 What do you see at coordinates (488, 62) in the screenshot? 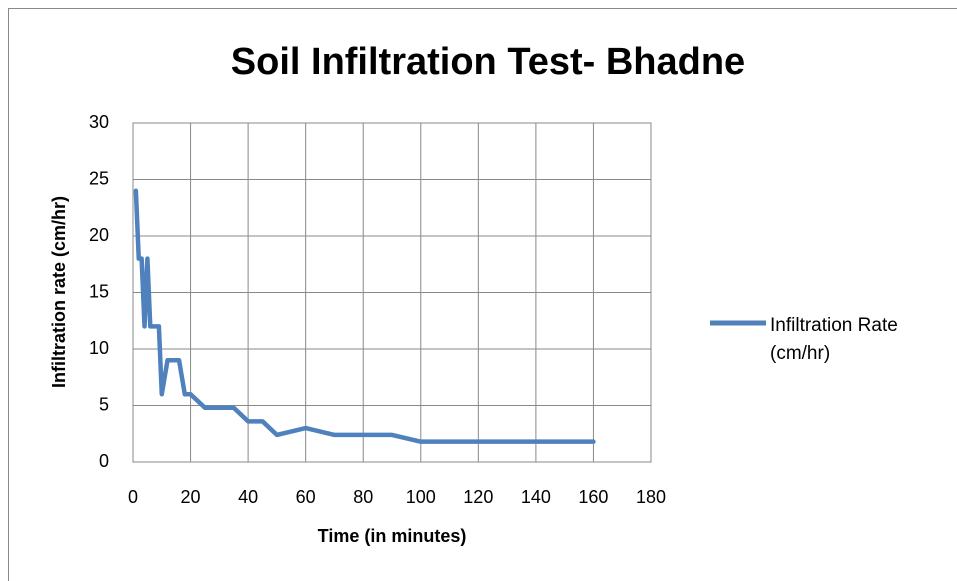
I see `chart-title: Soil Infiltration Test- Bhadne` at bounding box center [488, 62].